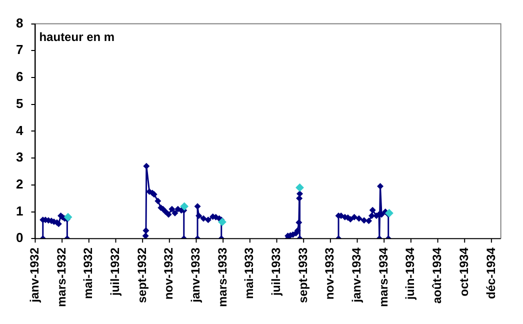 Image resolution: width=523 pixels, height=324 pixels. I want to click on y-tick-label: 3, so click(20, 157).